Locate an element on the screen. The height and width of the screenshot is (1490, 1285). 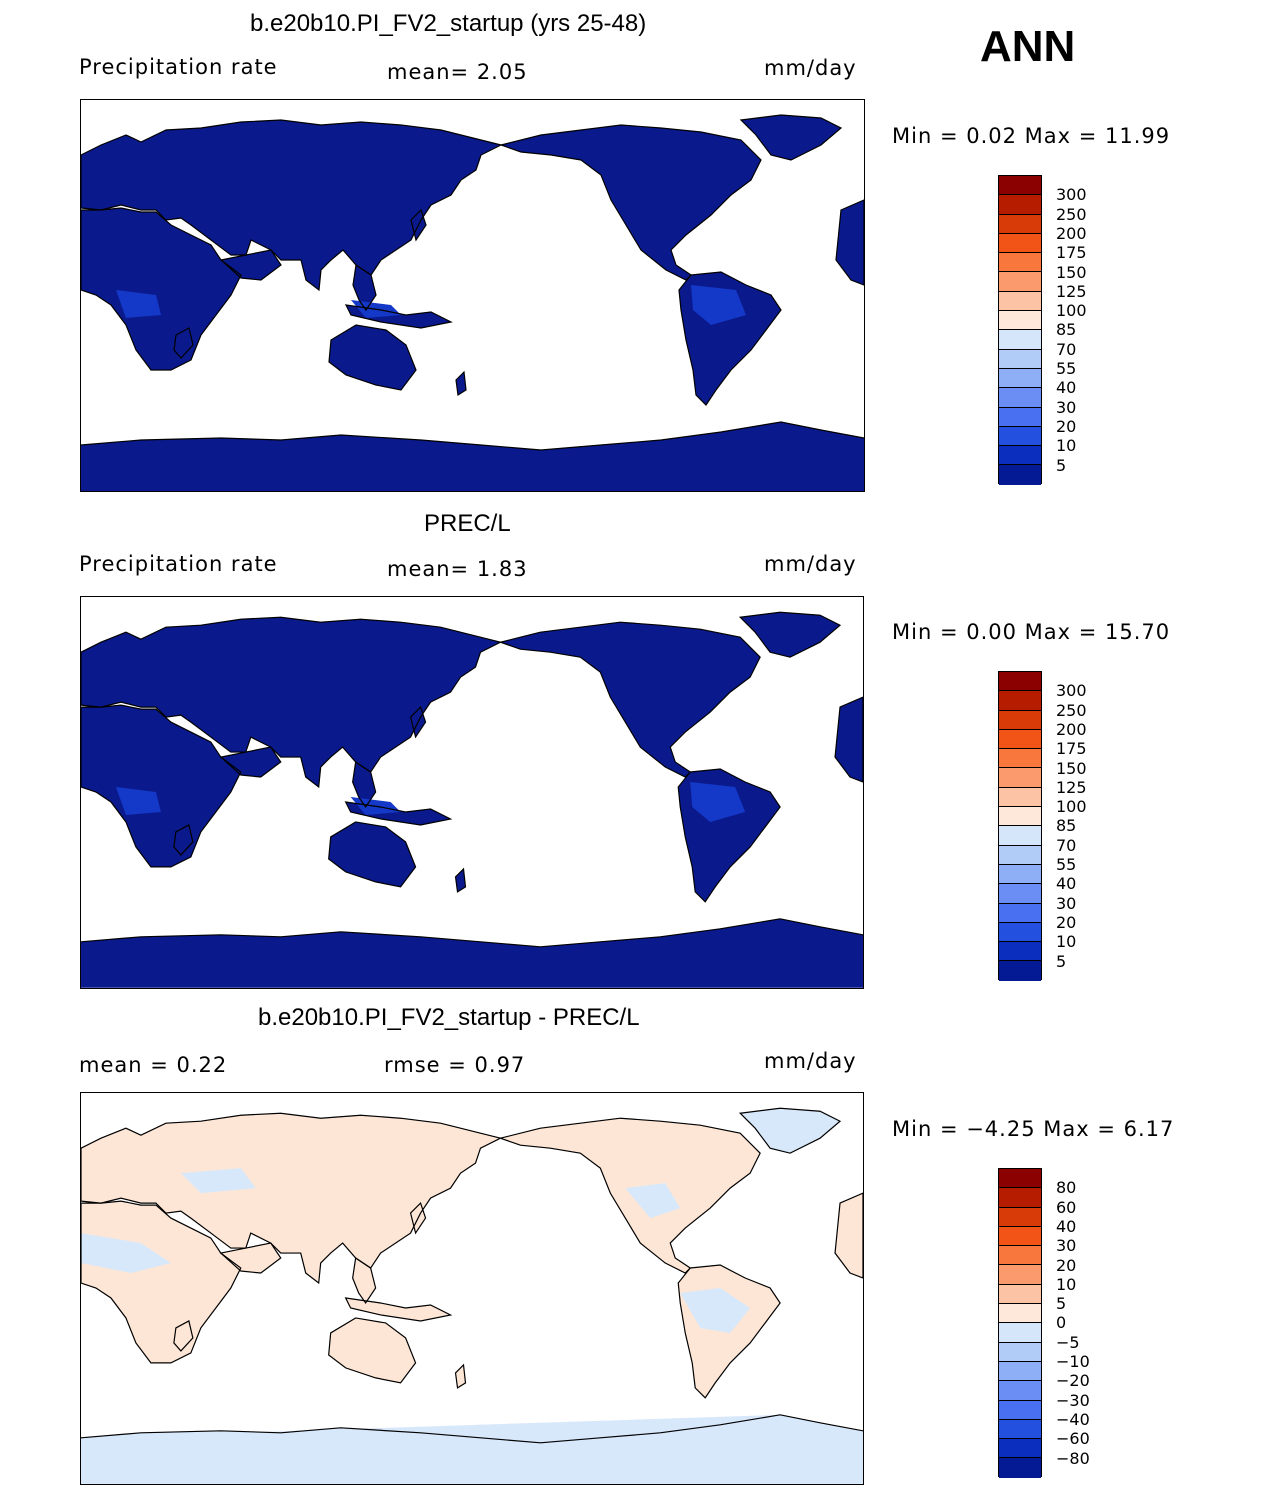
panel1-units-label: mm/day is located at coordinates (810, 68).